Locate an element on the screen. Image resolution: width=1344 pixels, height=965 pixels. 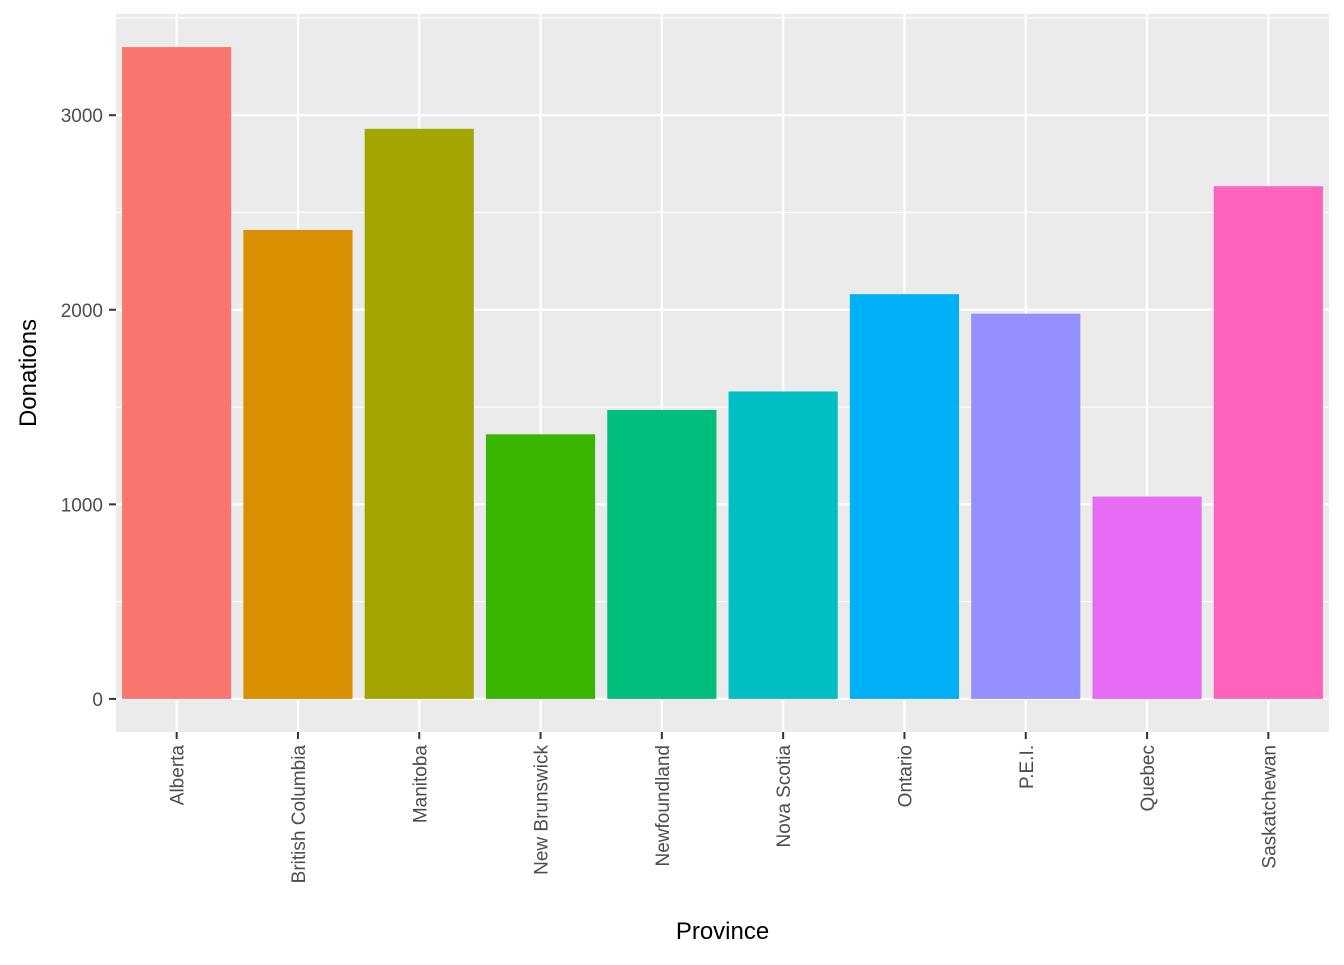
x-axis-title: Province is located at coordinates (722, 931).